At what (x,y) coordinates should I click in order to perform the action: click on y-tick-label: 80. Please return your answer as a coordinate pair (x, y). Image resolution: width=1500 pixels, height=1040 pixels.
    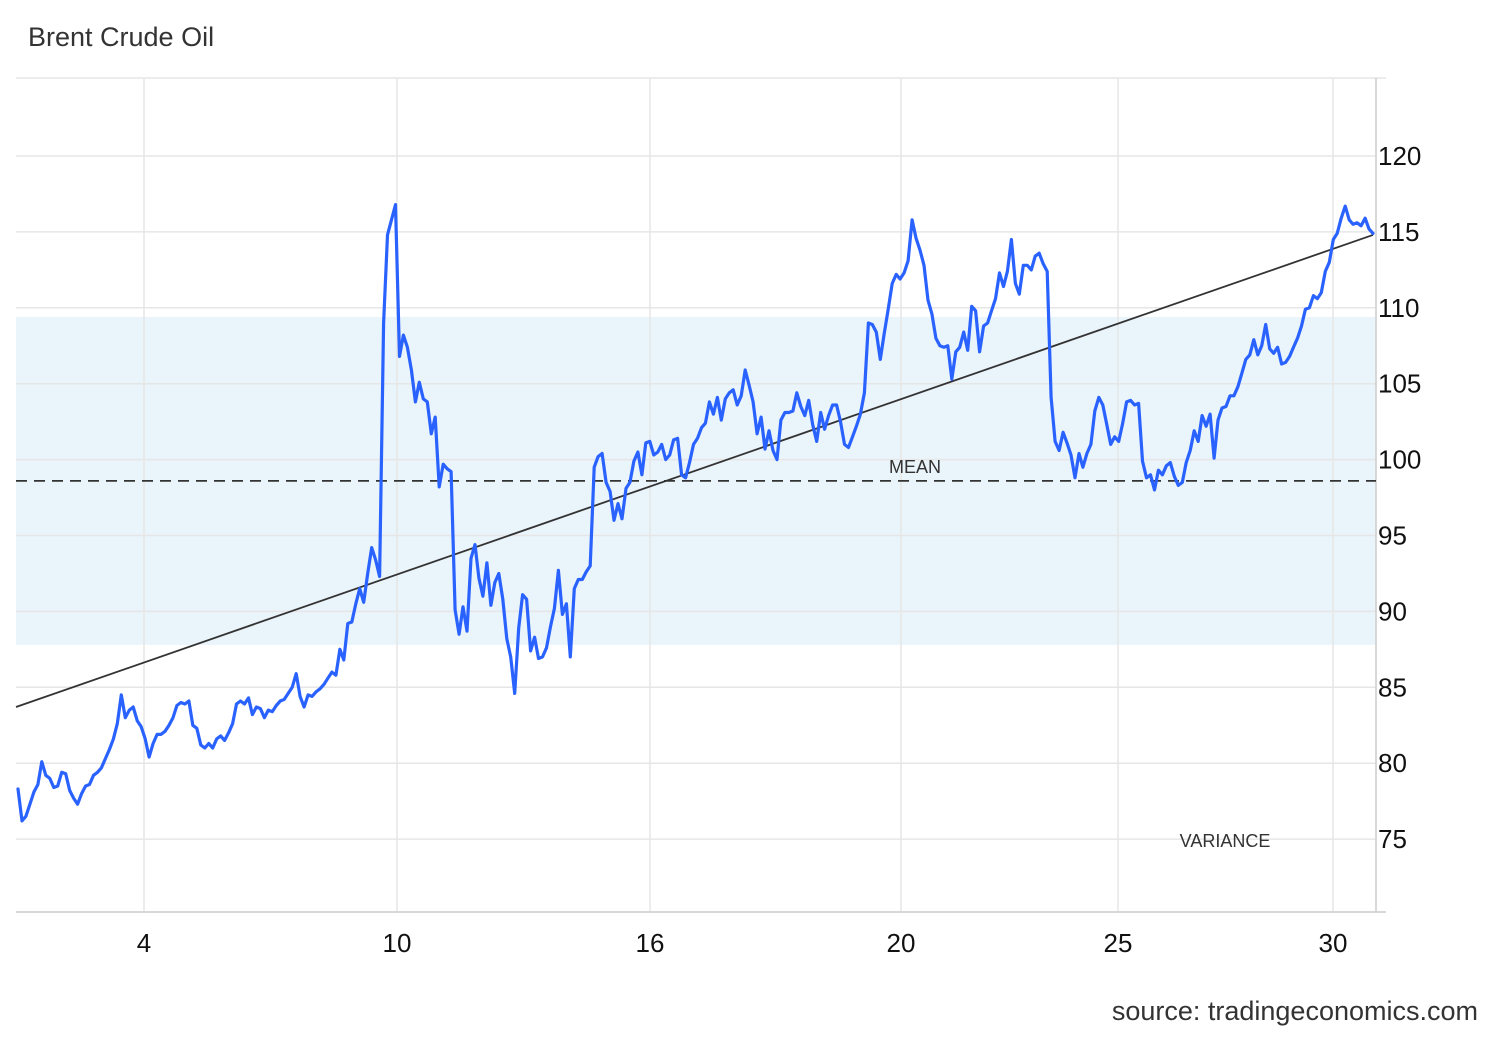
    Looking at the image, I should click on (1392, 763).